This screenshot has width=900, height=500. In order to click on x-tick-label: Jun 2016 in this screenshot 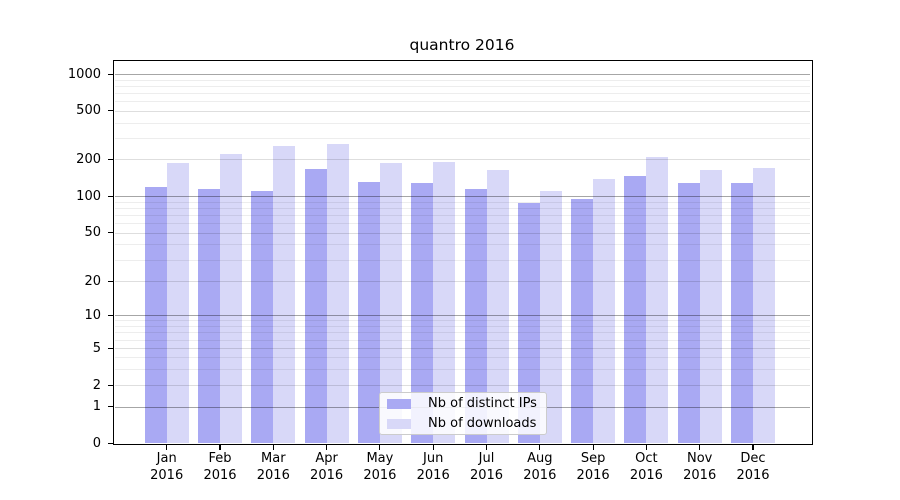, I will do `click(433, 467)`.